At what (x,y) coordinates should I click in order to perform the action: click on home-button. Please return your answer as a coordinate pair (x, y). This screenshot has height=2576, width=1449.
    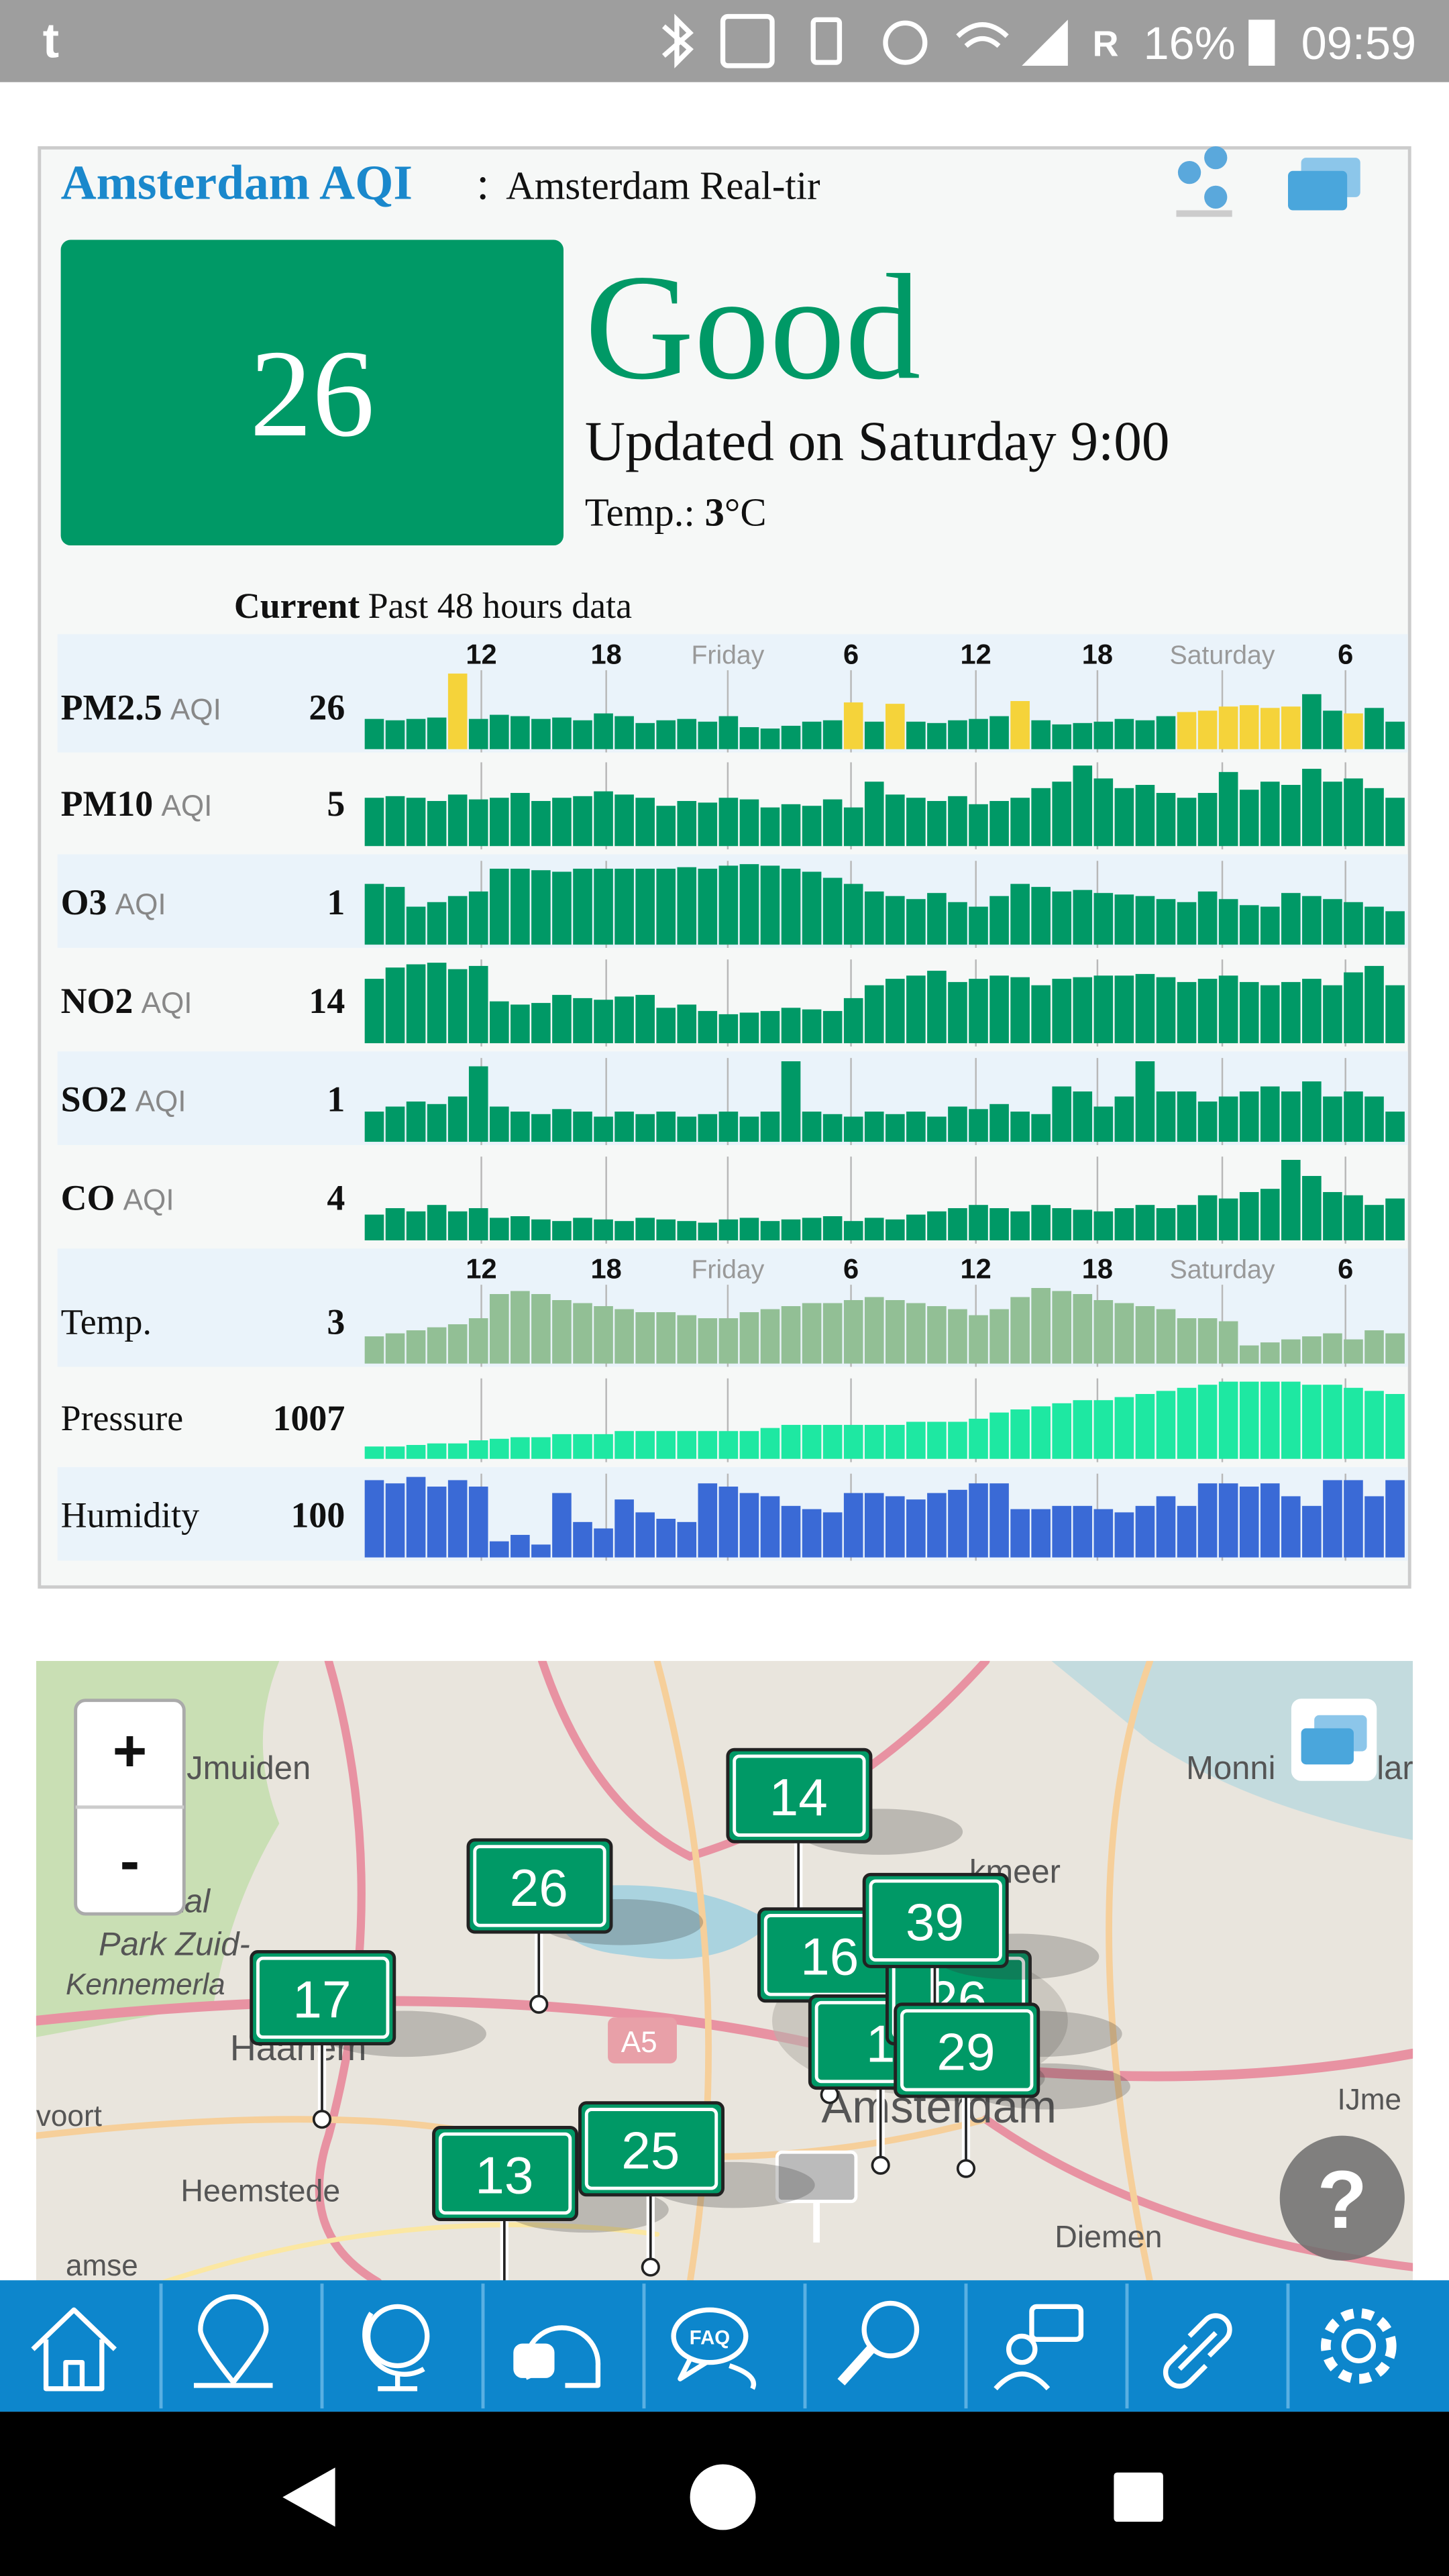
    Looking at the image, I should click on (723, 2497).